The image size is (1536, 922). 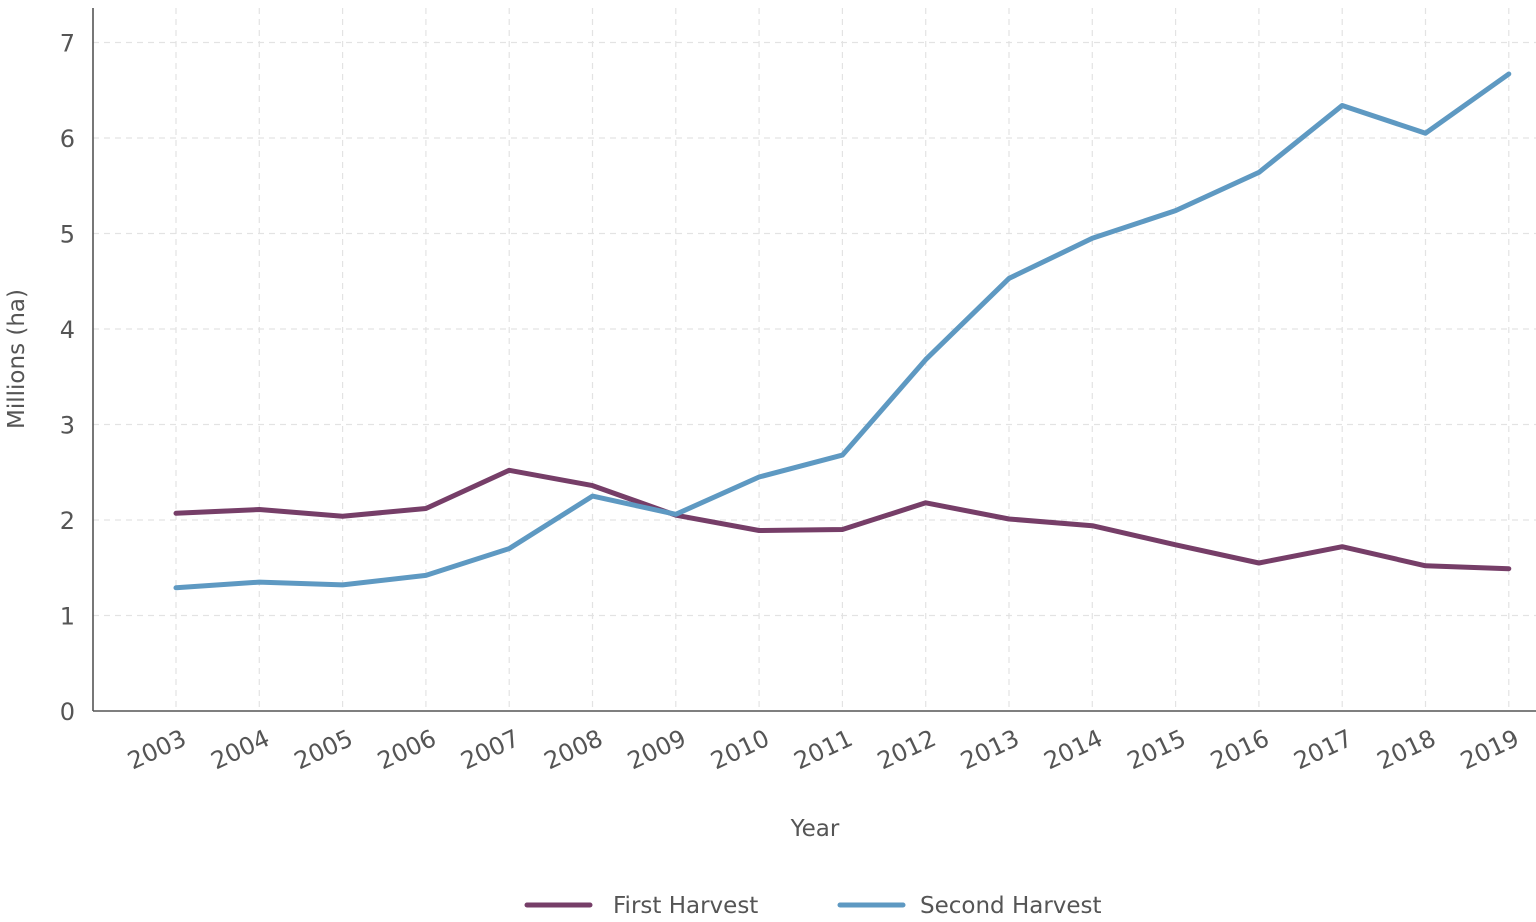 I want to click on x-tick-label: 2005, so click(x=323, y=749).